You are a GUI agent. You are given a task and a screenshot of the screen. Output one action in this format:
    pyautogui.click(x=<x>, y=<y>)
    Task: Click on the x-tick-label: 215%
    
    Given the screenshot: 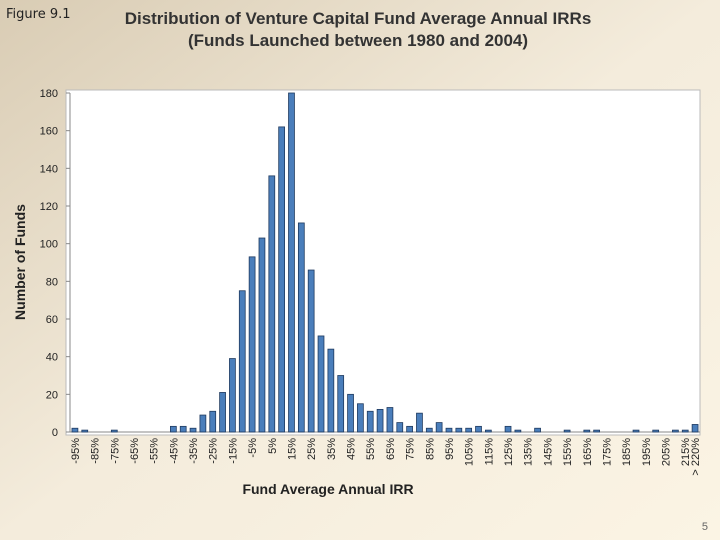 What is the action you would take?
    pyautogui.click(x=686, y=452)
    